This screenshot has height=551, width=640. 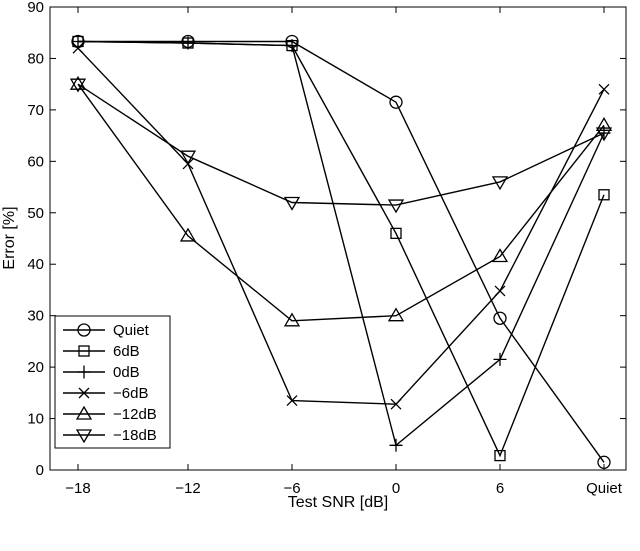 What do you see at coordinates (604, 488) in the screenshot?
I see `x-tick-label: Quiet` at bounding box center [604, 488].